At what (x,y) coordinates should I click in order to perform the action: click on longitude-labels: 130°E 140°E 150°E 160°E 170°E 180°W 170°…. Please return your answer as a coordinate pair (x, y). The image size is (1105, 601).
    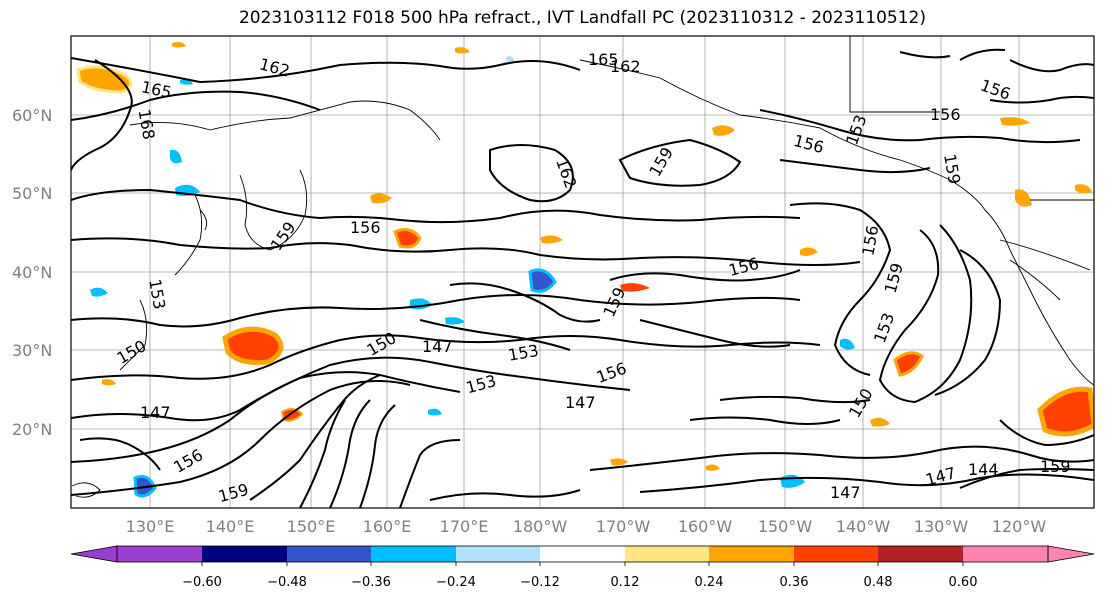
    Looking at the image, I should click on (586, 526).